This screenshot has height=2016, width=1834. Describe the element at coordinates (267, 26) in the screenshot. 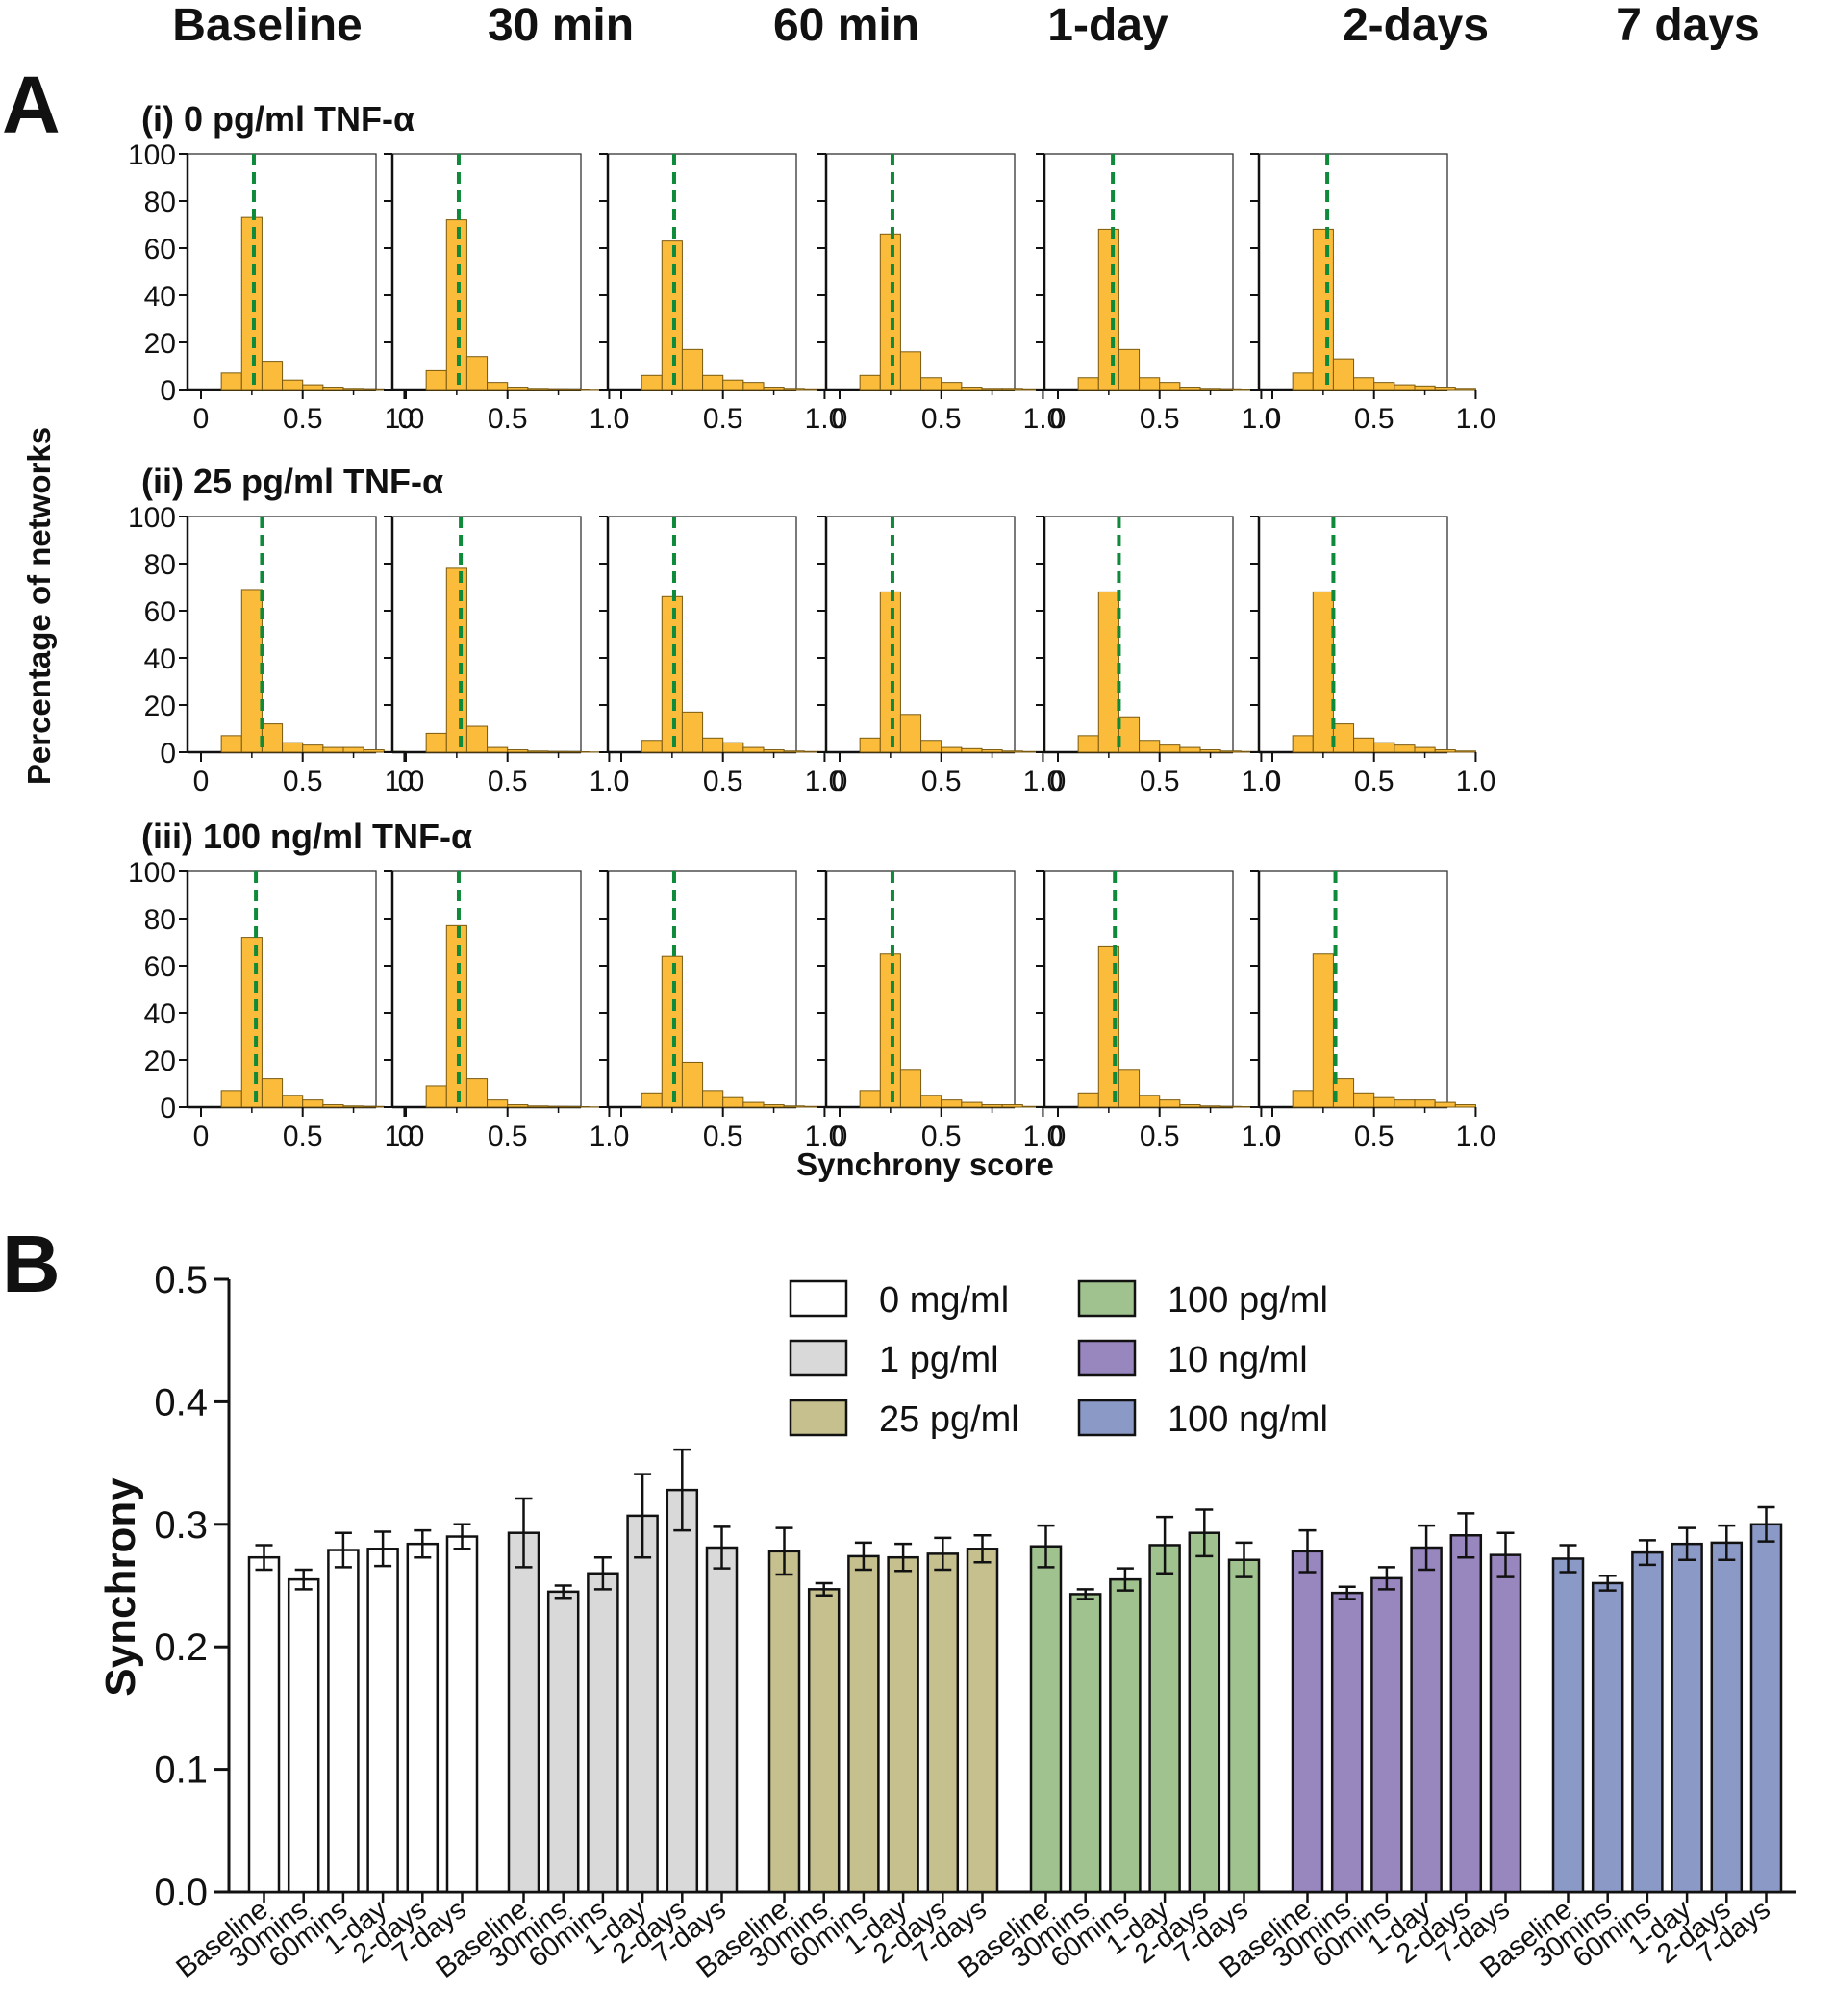

I see `column-header-0: Baseline` at that location.